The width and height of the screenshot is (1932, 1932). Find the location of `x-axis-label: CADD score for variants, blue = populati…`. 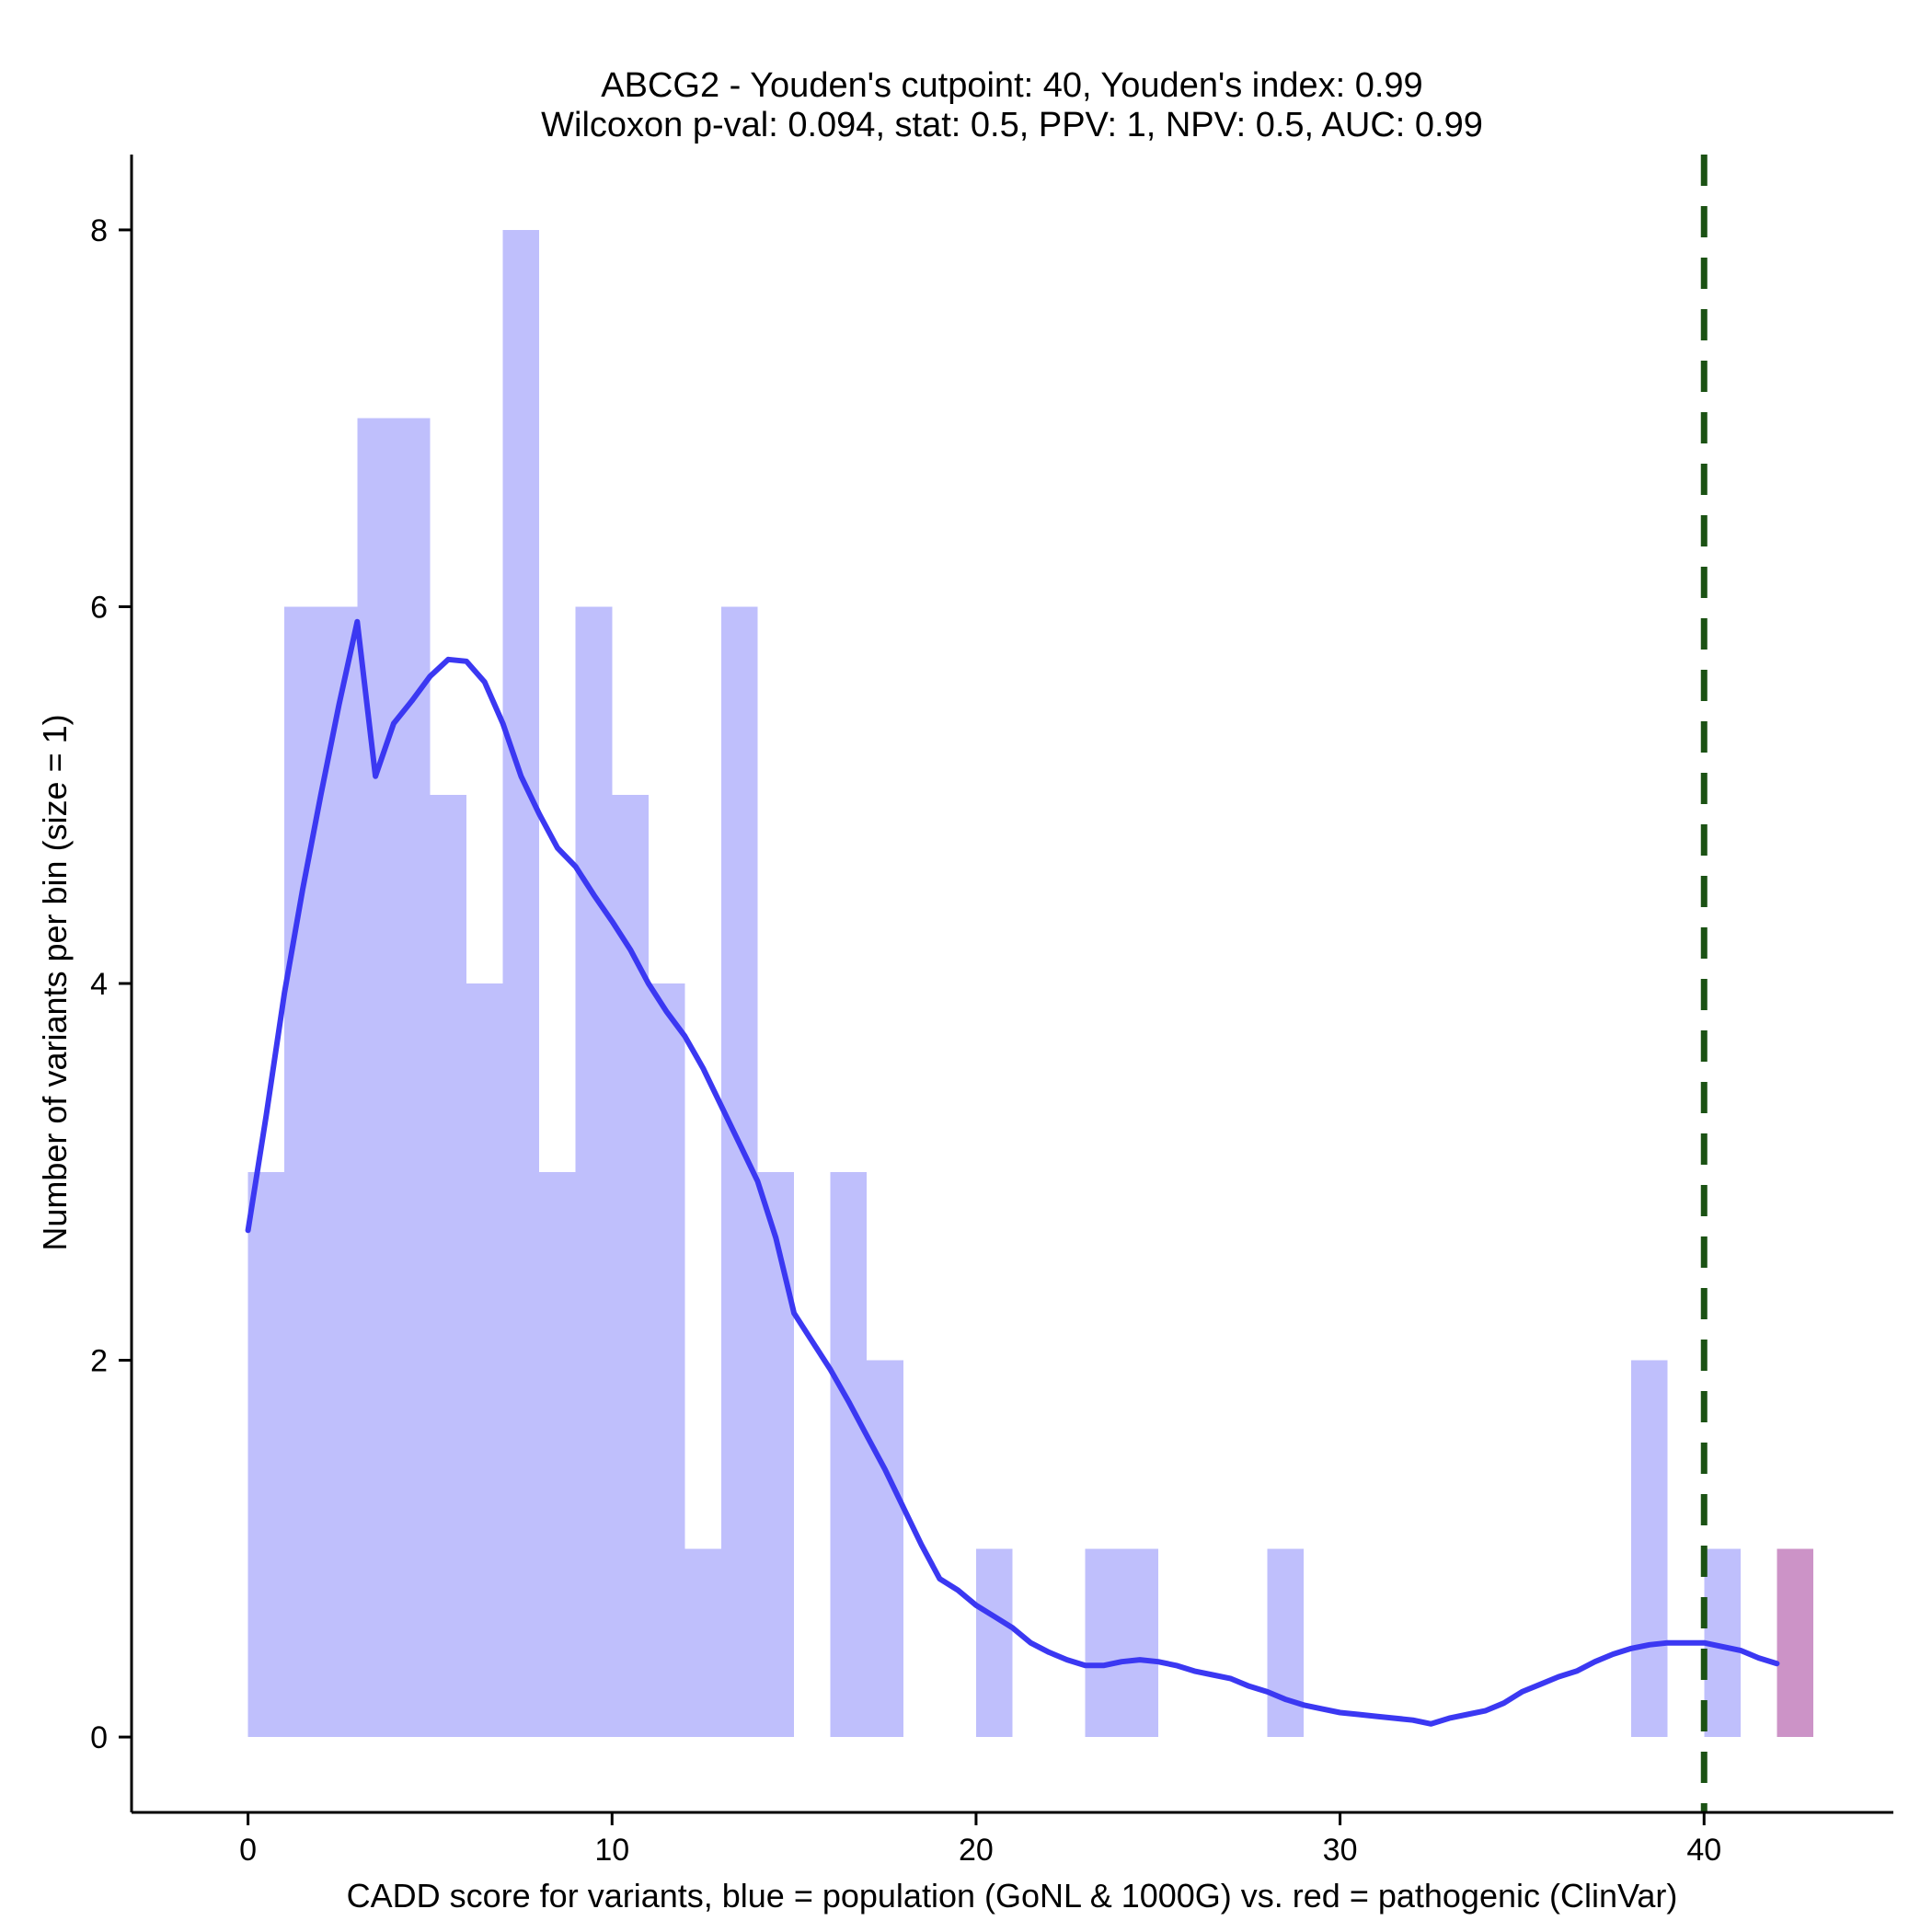

x-axis-label: CADD score for variants, blue = populati… is located at coordinates (1012, 1896).